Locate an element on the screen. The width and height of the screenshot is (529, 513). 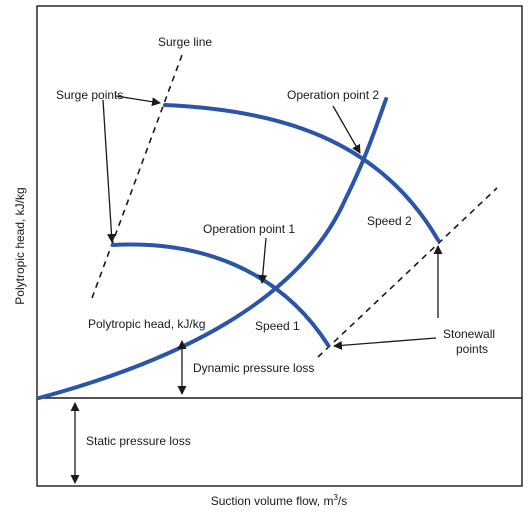
surge-points-label: Surge points is located at coordinates (89, 95).